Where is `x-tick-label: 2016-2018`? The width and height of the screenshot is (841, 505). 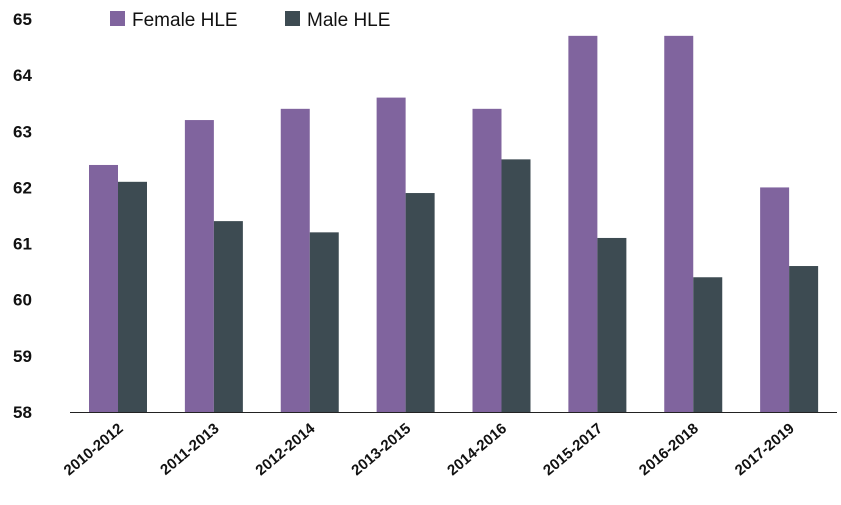 x-tick-label: 2016-2018 is located at coordinates (669, 449).